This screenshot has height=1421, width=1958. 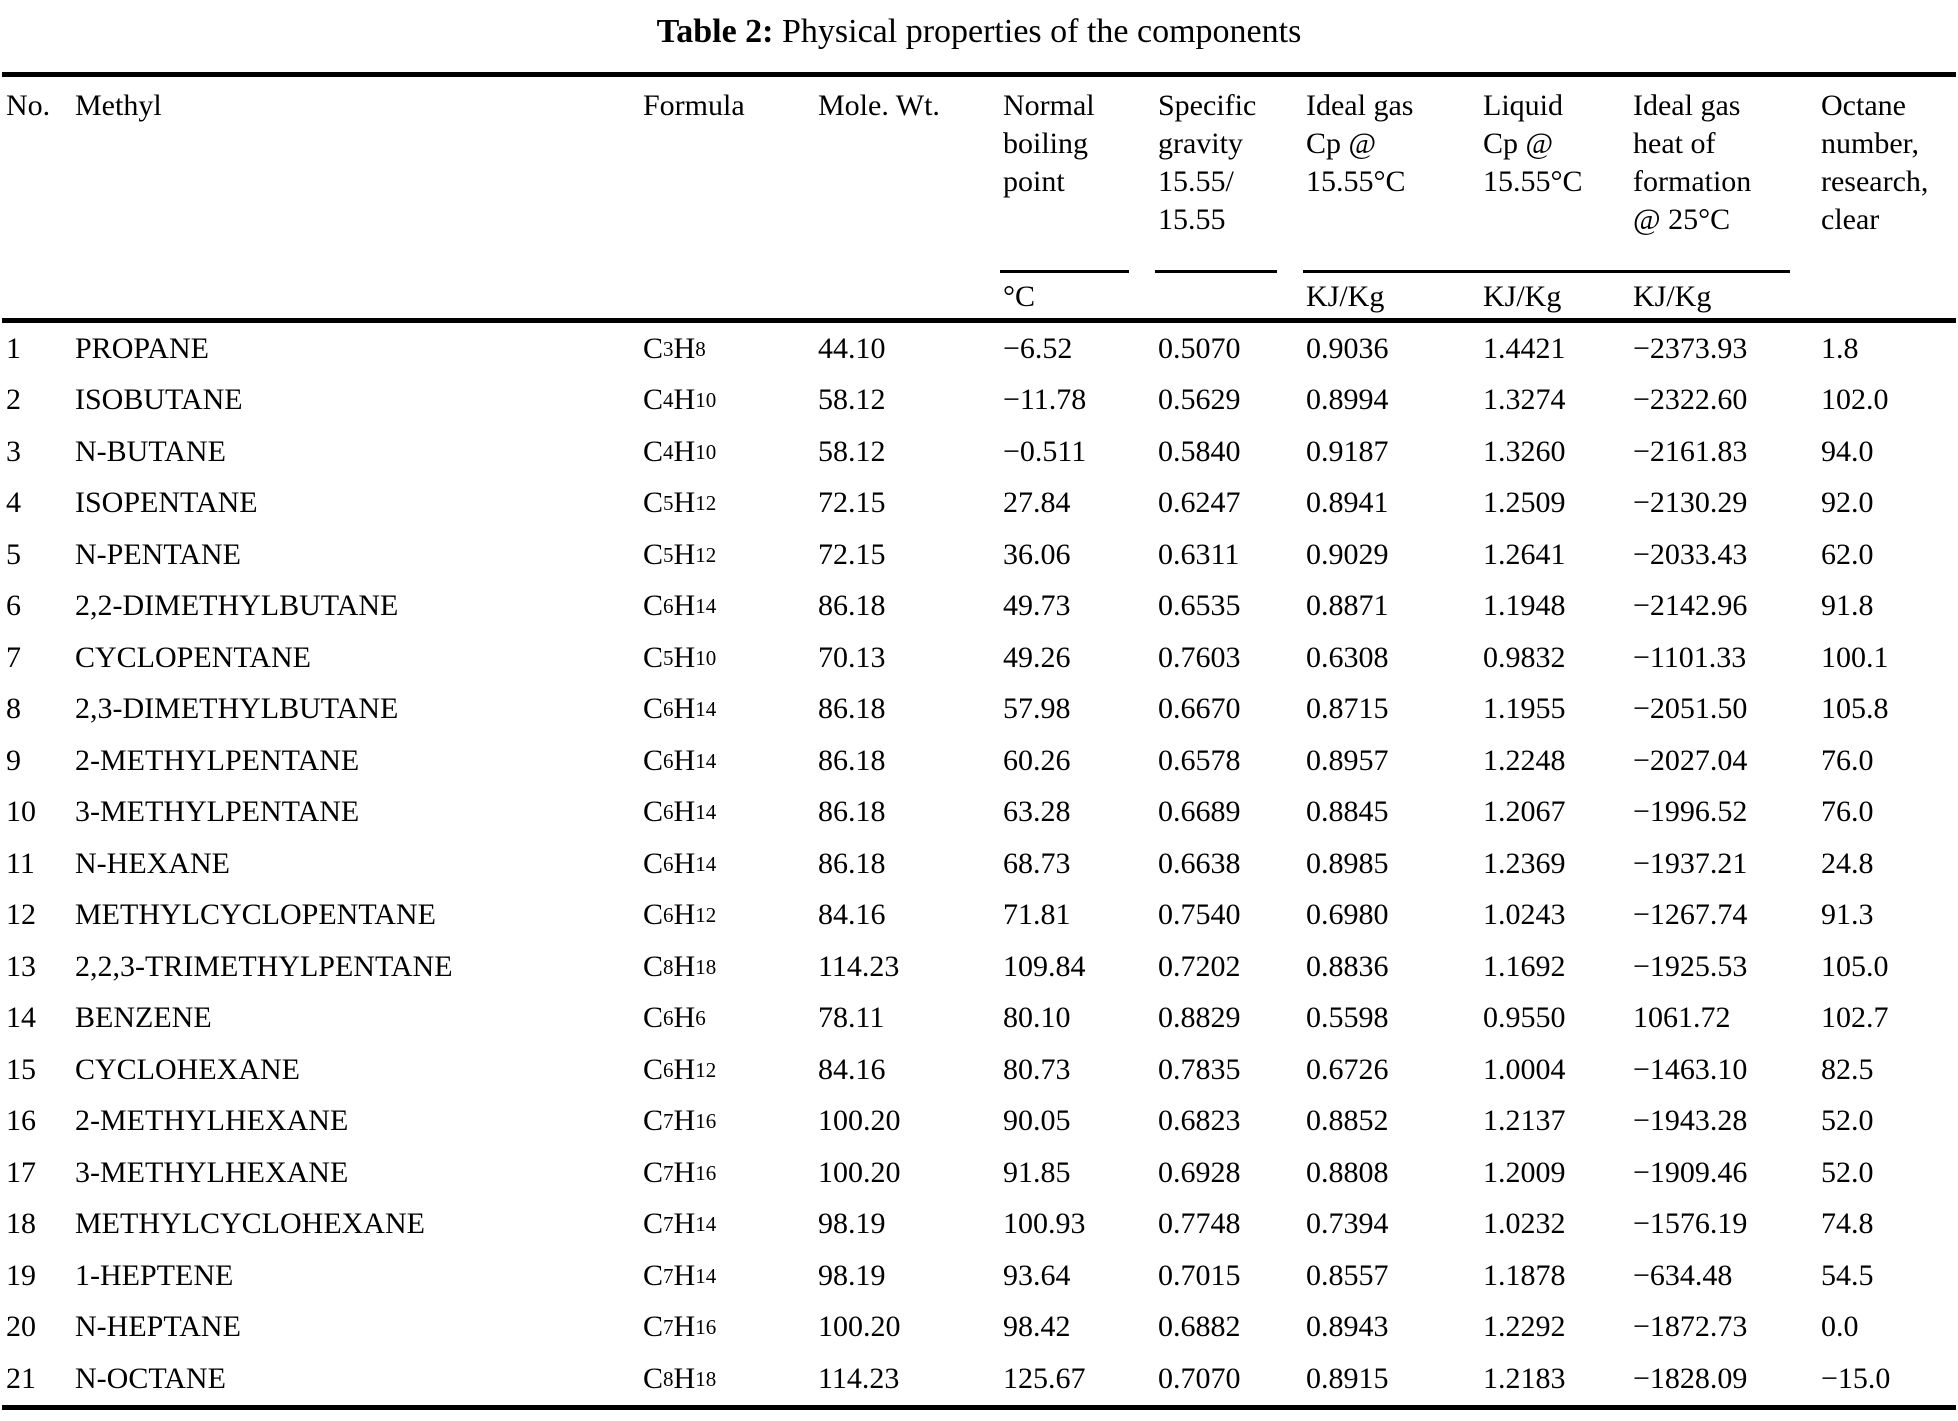 I want to click on column-header-line: 15.55, so click(x=1192, y=219).